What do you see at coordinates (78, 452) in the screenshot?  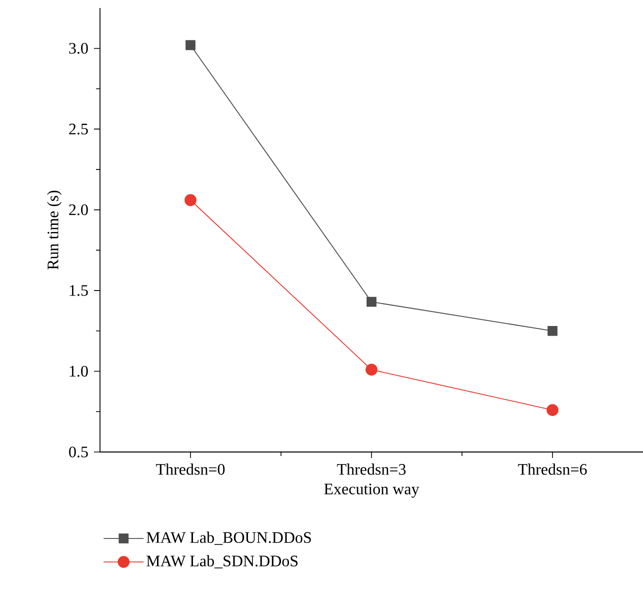 I see `y-tick-label: 0.5` at bounding box center [78, 452].